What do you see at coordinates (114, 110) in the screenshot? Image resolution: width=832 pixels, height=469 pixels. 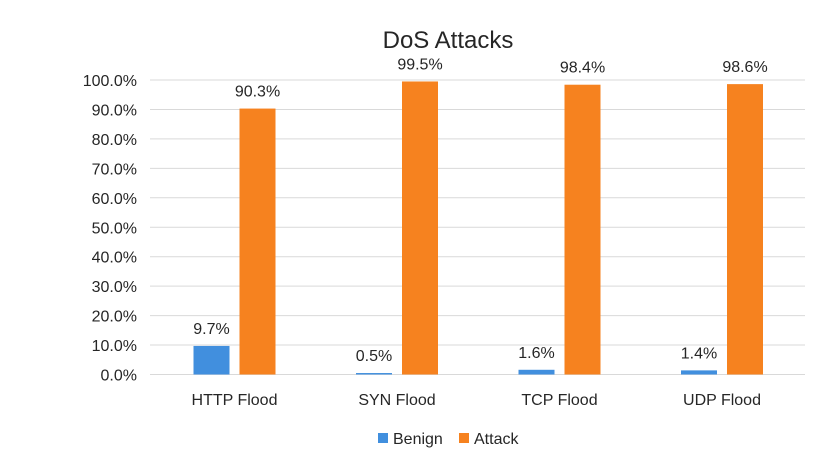 I see `y-tick-label: 90.0%` at bounding box center [114, 110].